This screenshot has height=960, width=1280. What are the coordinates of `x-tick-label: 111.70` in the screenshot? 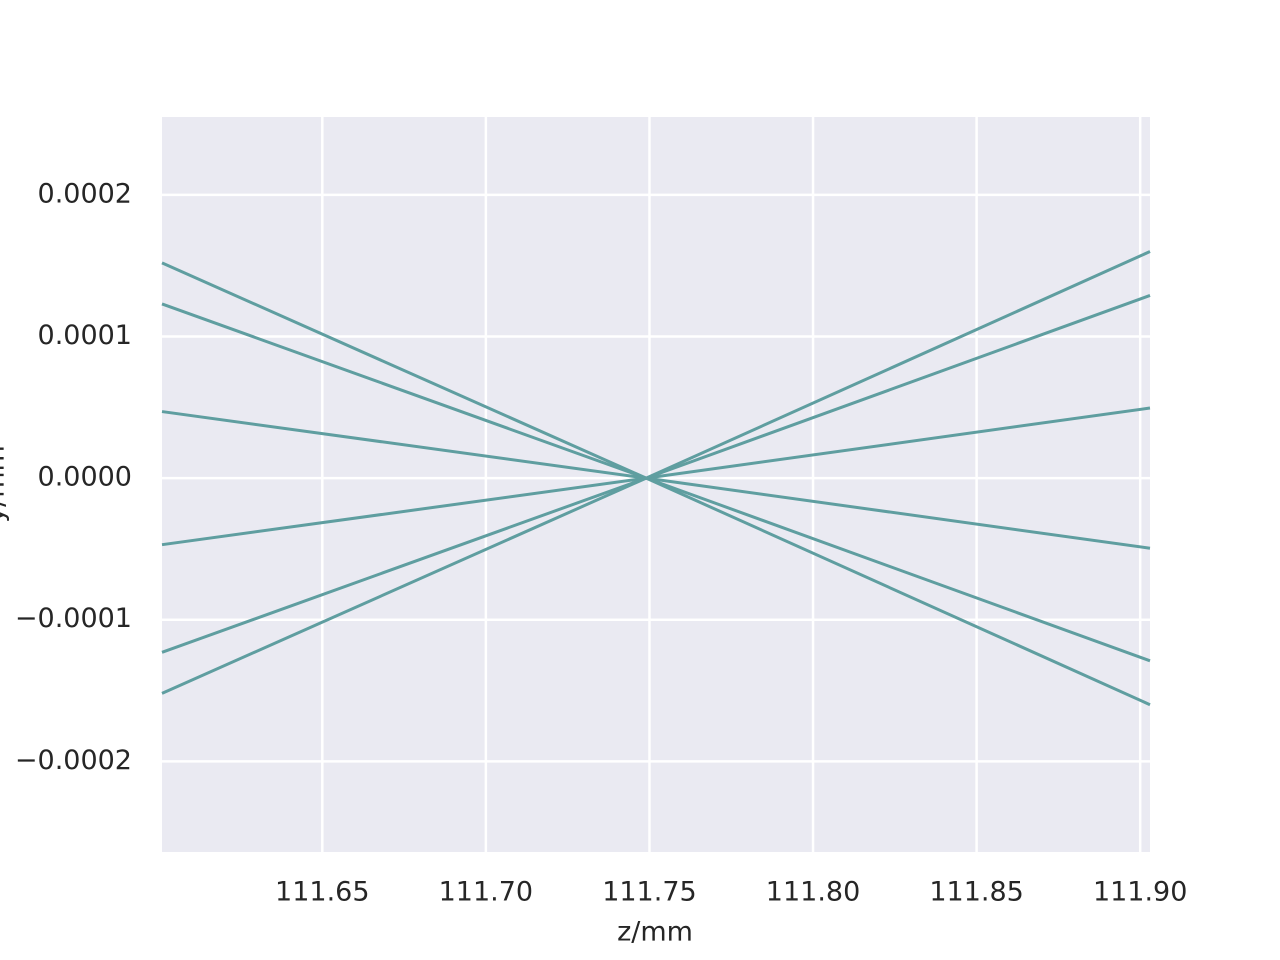 It's located at (486, 892).